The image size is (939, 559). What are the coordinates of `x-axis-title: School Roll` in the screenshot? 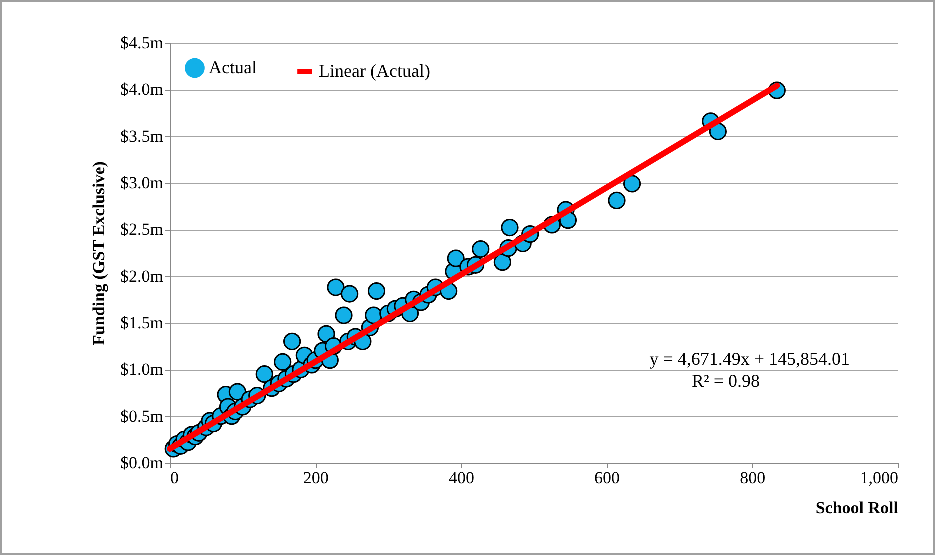 It's located at (857, 508).